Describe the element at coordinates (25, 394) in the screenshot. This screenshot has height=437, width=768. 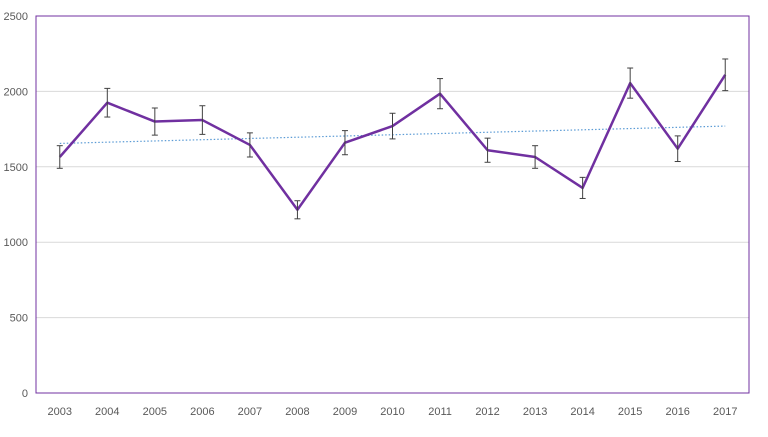
I see `y-tick-label: 0` at that location.